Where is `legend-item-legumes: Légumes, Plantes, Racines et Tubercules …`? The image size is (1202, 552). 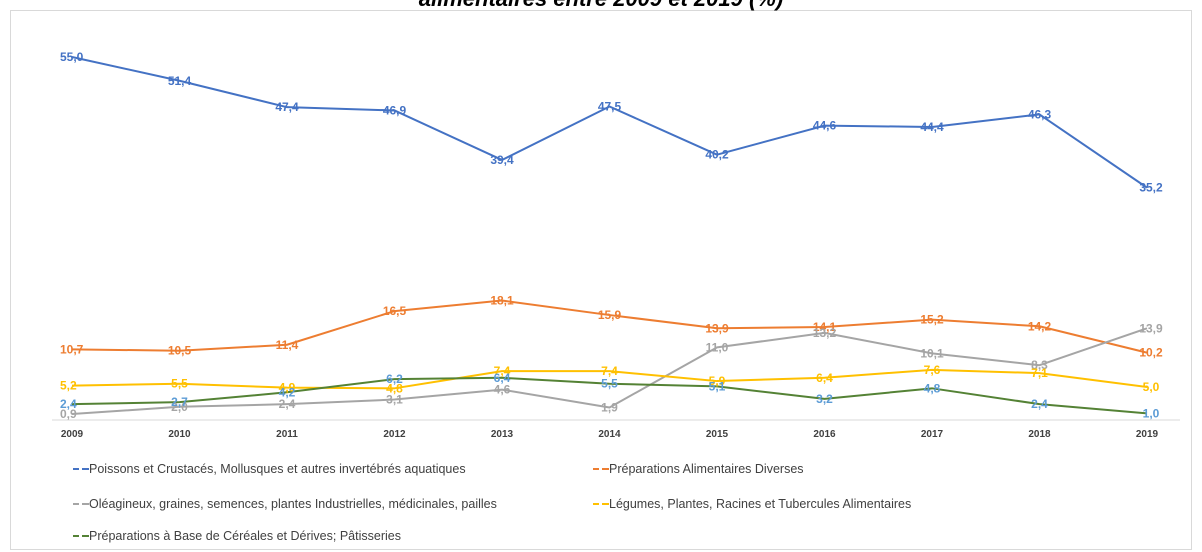
legend-item-legumes: Légumes, Plantes, Racines et Tubercules … is located at coordinates (752, 504).